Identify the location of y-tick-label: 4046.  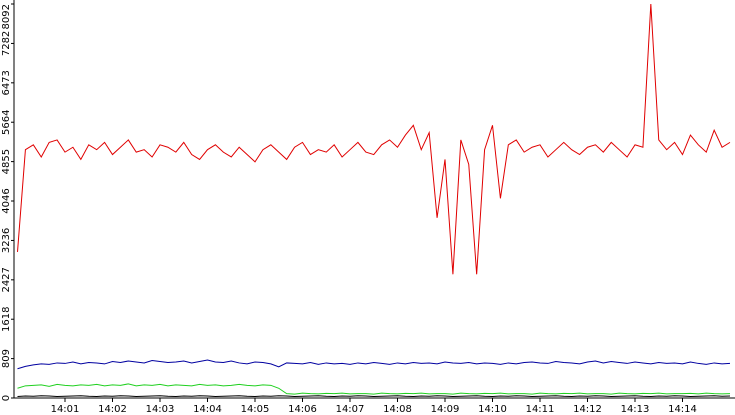
(6, 200).